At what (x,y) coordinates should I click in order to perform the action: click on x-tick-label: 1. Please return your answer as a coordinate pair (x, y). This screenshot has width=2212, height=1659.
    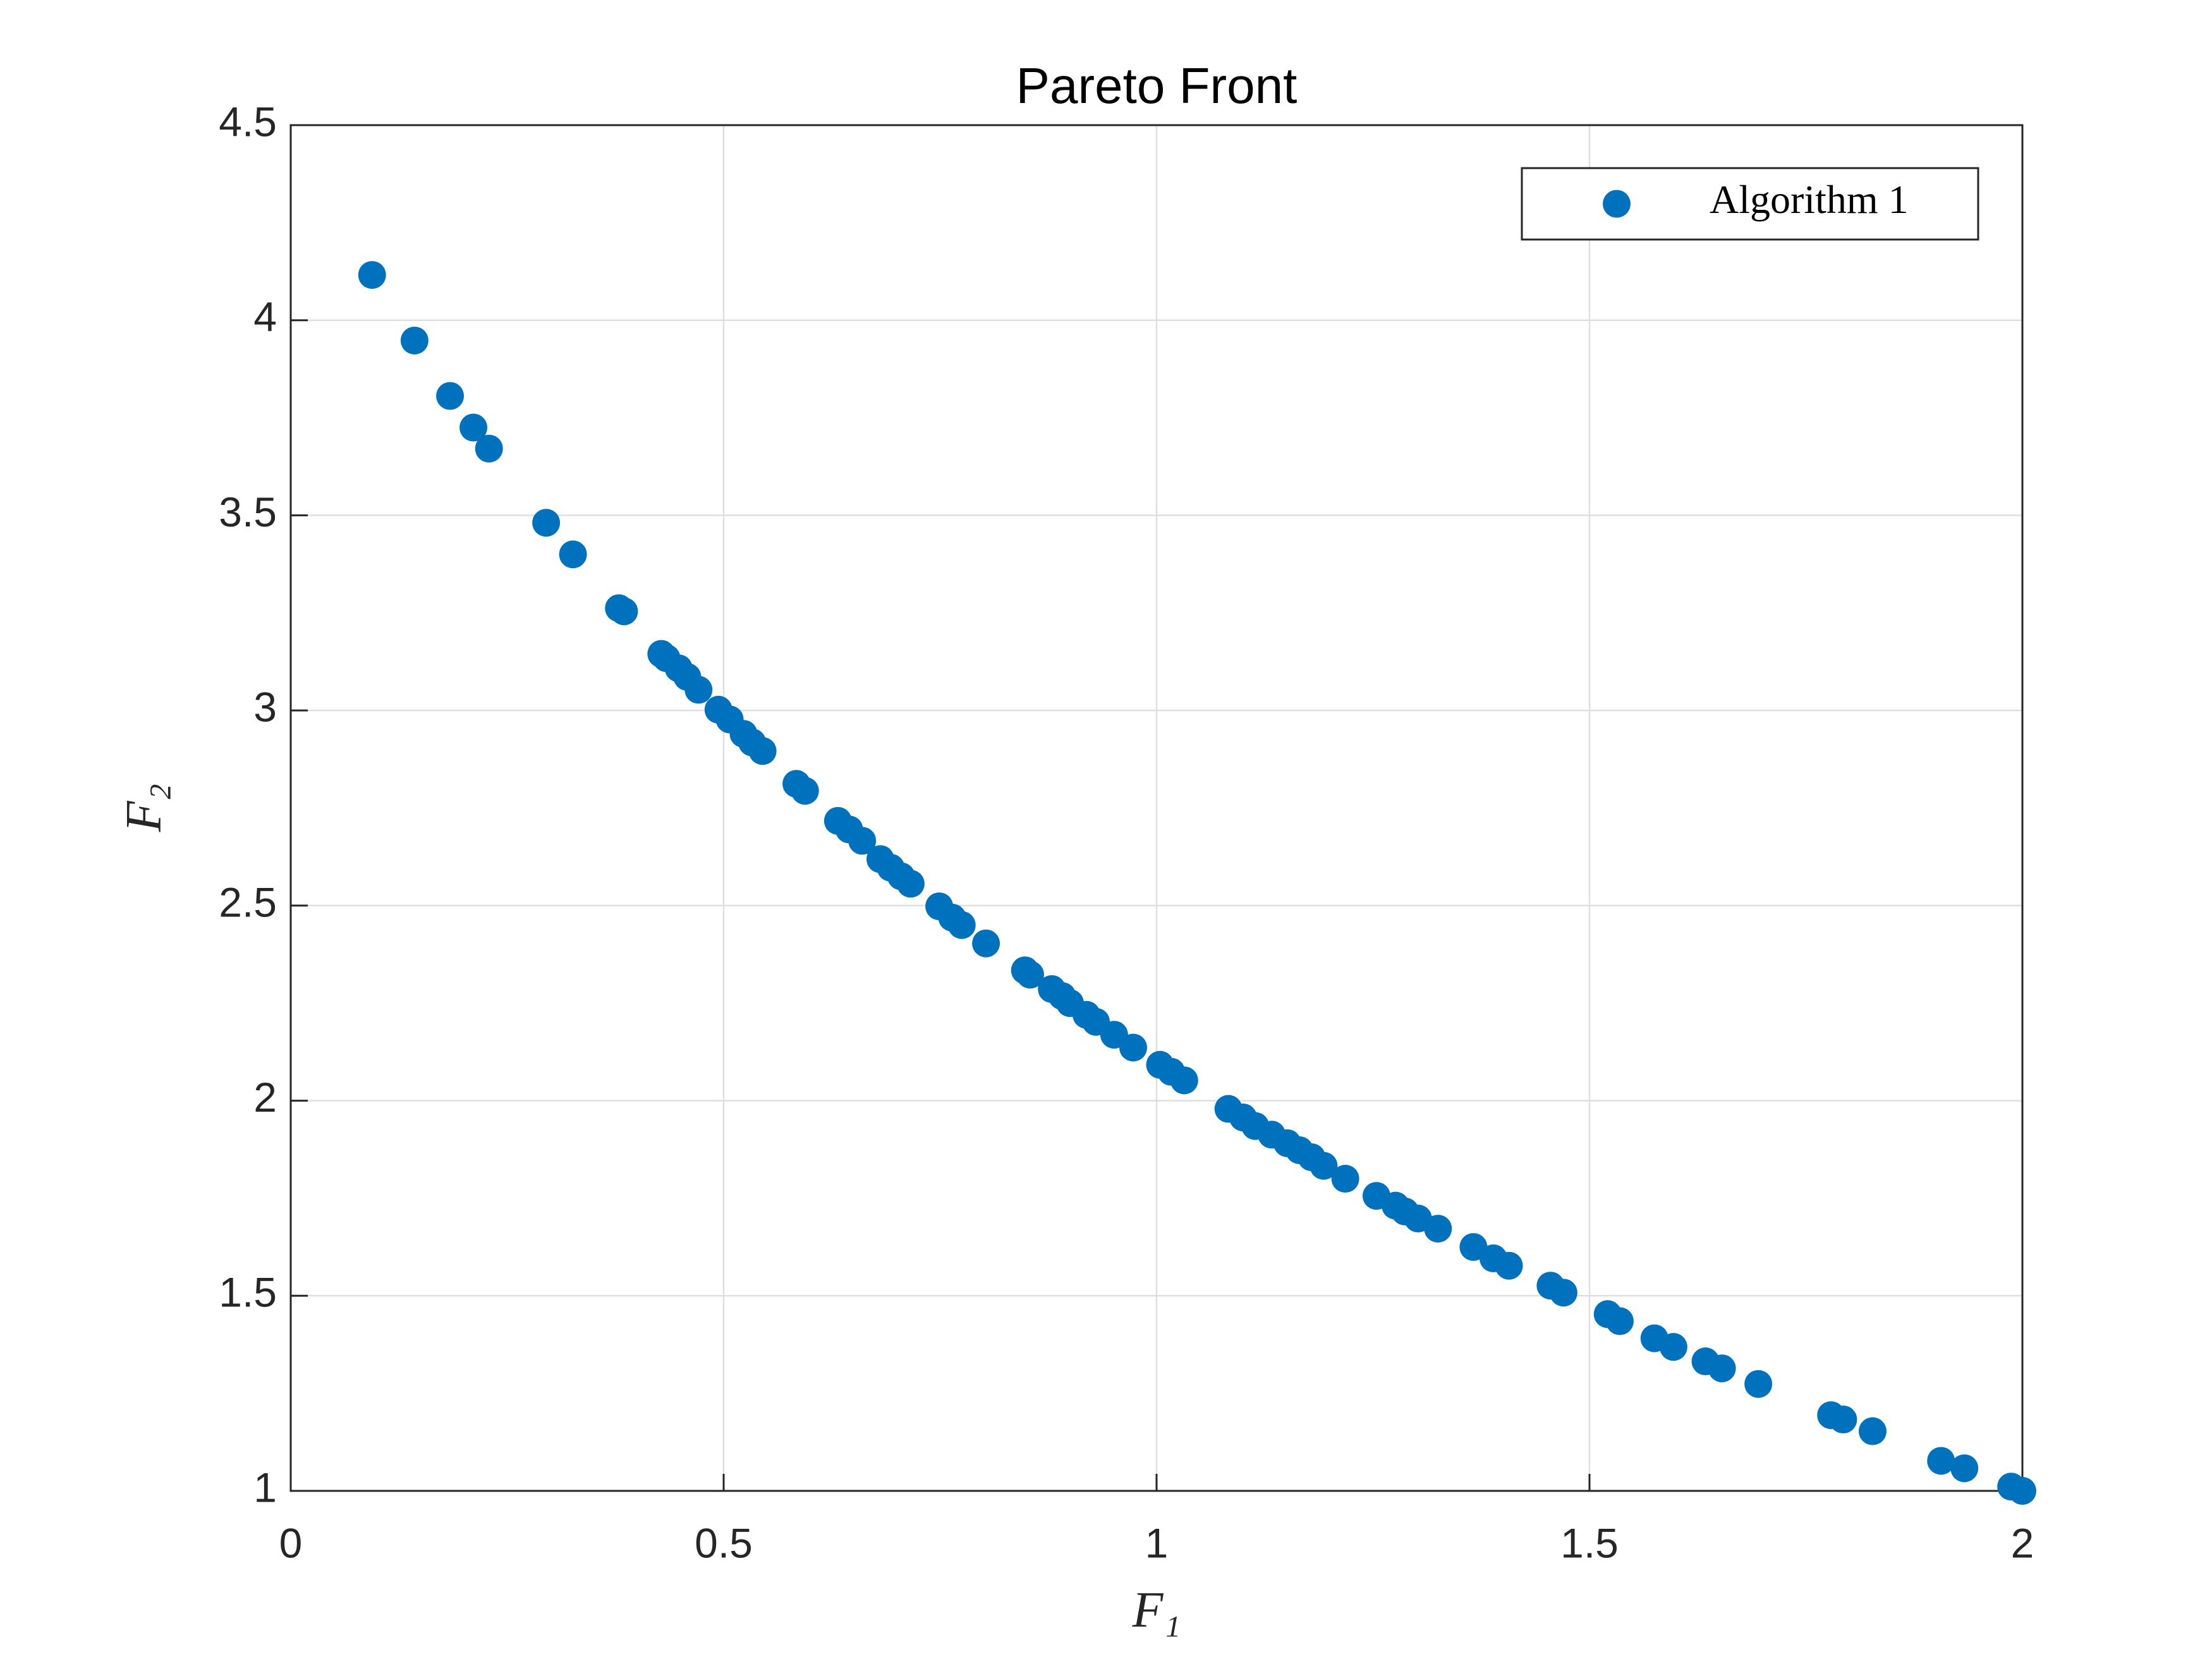
    Looking at the image, I should click on (1157, 1542).